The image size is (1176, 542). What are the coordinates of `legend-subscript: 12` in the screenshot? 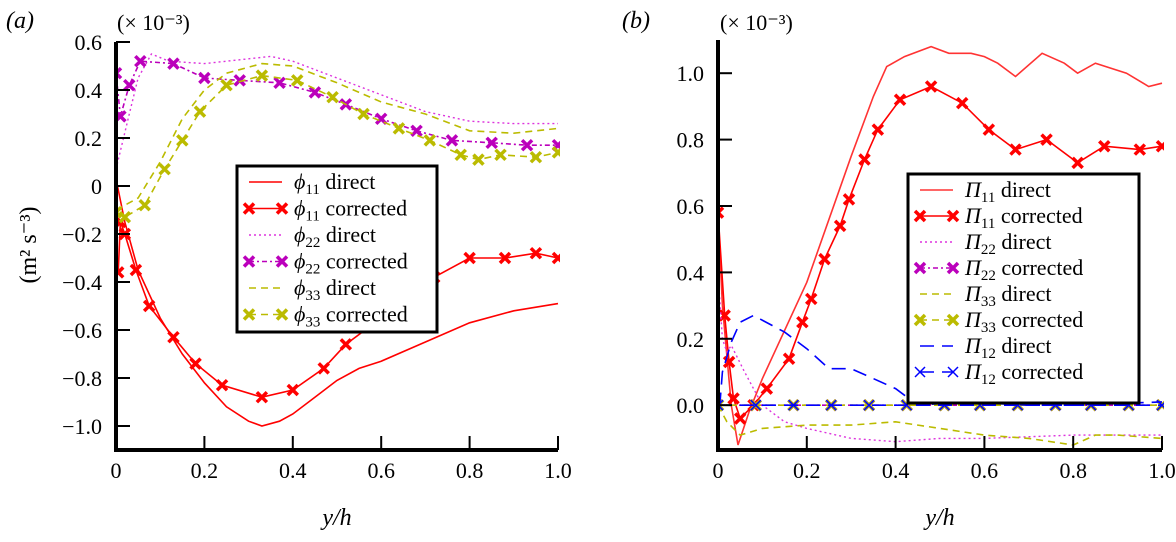 It's located at (988, 380).